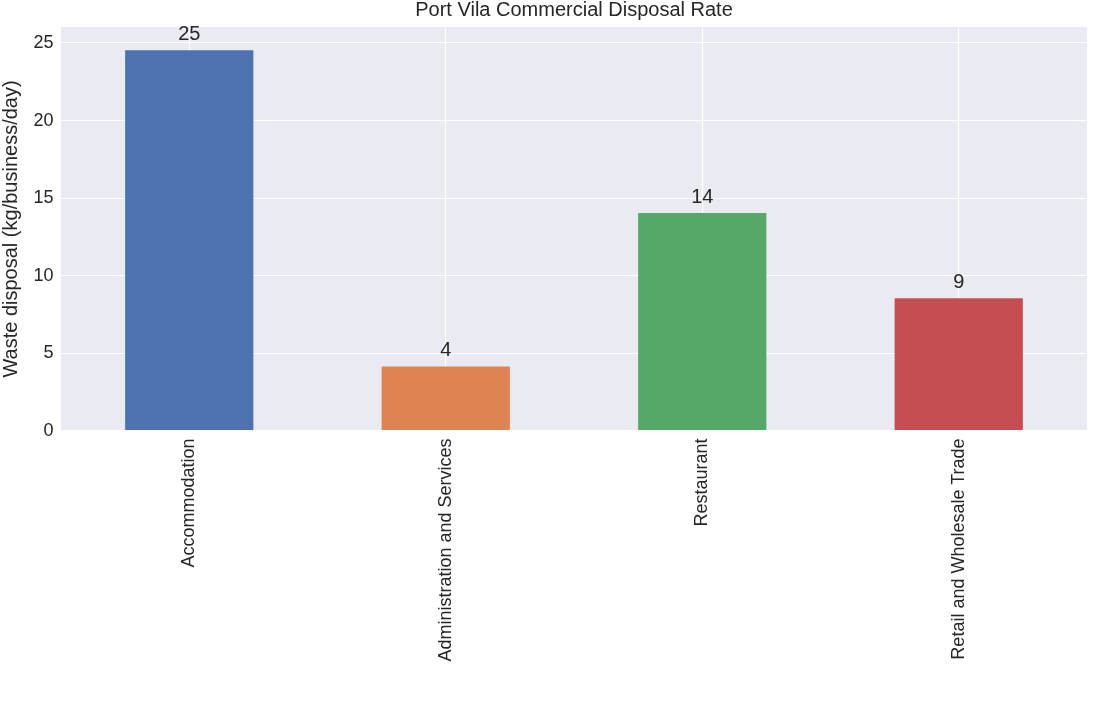 This screenshot has height=711, width=1099. What do you see at coordinates (11, 229) in the screenshot?
I see `y-axis-title: Waste disposal (kg/business/day)` at bounding box center [11, 229].